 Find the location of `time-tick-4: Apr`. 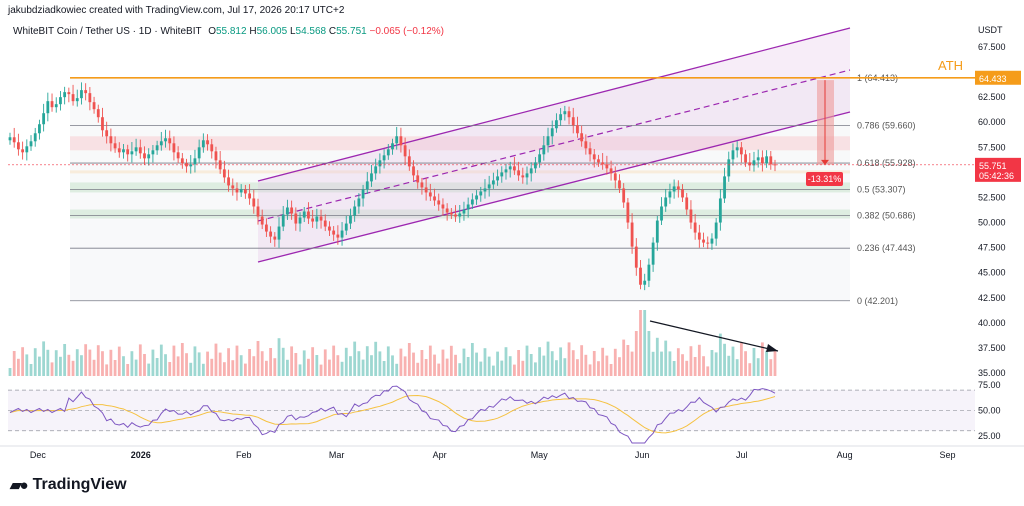

time-tick-4: Apr is located at coordinates (440, 455).